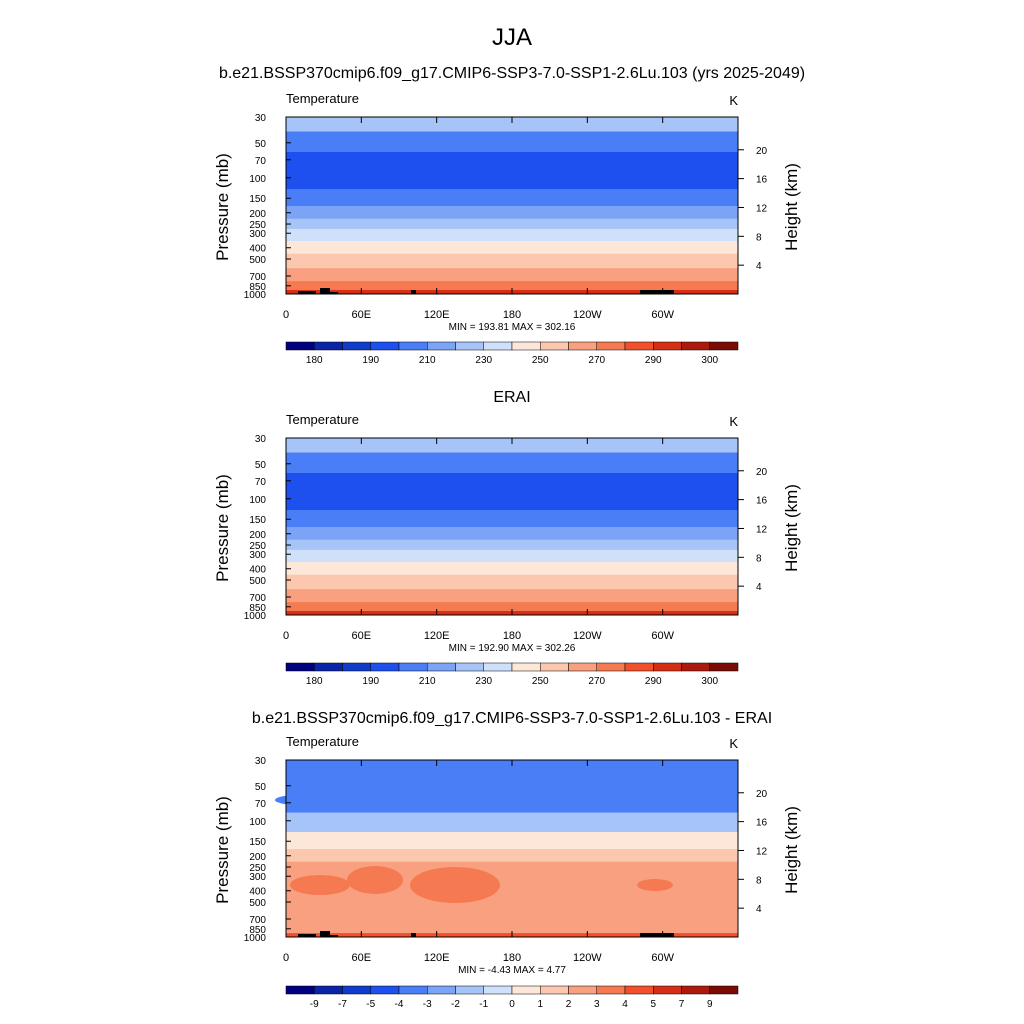 This screenshot has height=1024, width=1024. What do you see at coordinates (733, 743) in the screenshot?
I see `units-label: K` at bounding box center [733, 743].